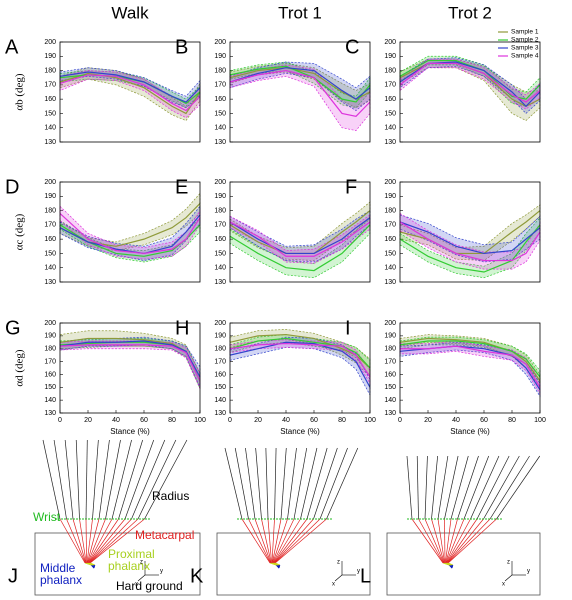 This screenshot has height=600, width=572. What do you see at coordinates (400, 420) in the screenshot?
I see `x-tick-label: 0` at bounding box center [400, 420].